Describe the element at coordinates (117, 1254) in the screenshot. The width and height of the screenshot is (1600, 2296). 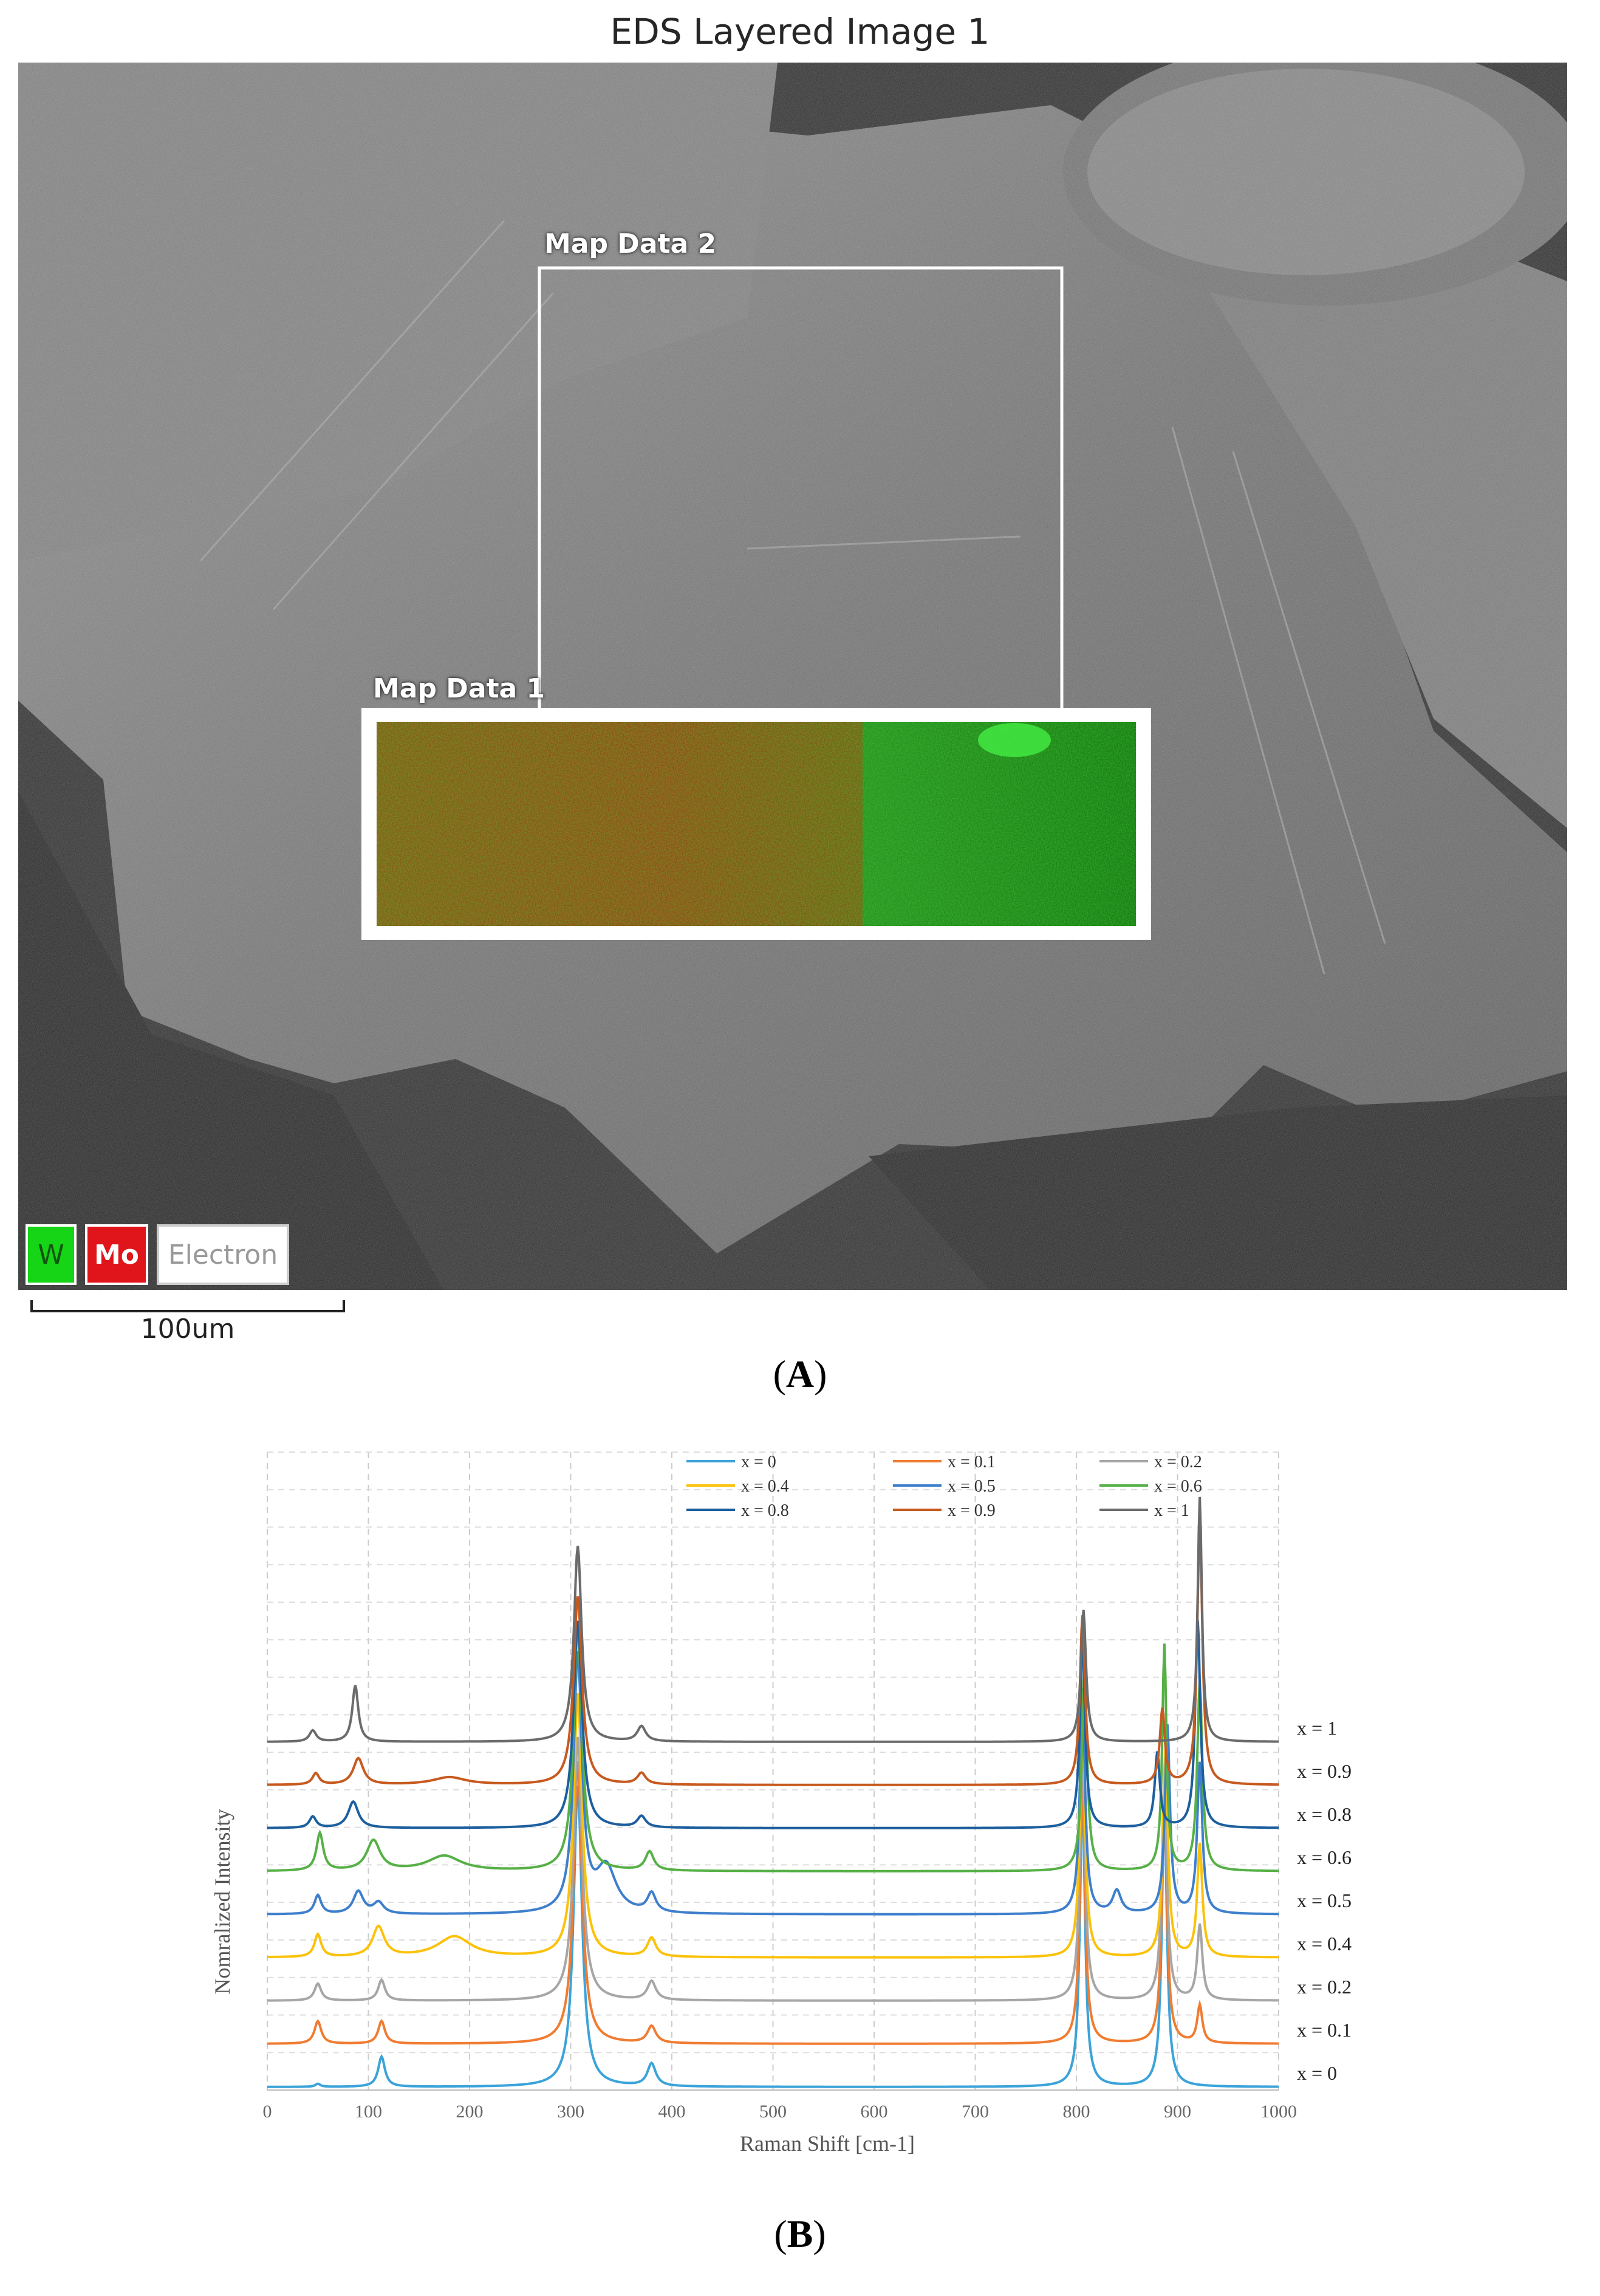
I see `legend-mo-chip: Mo` at that location.